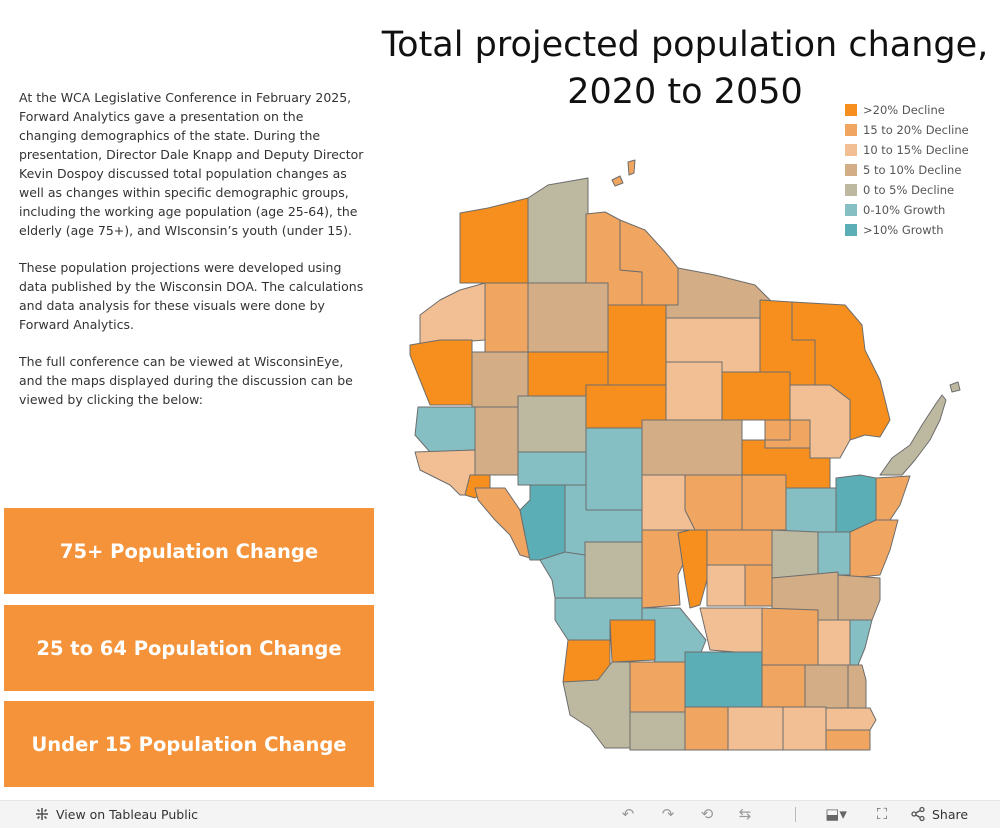 The image size is (1000, 828). What do you see at coordinates (731, 630) in the screenshot?
I see `county-columbia` at bounding box center [731, 630].